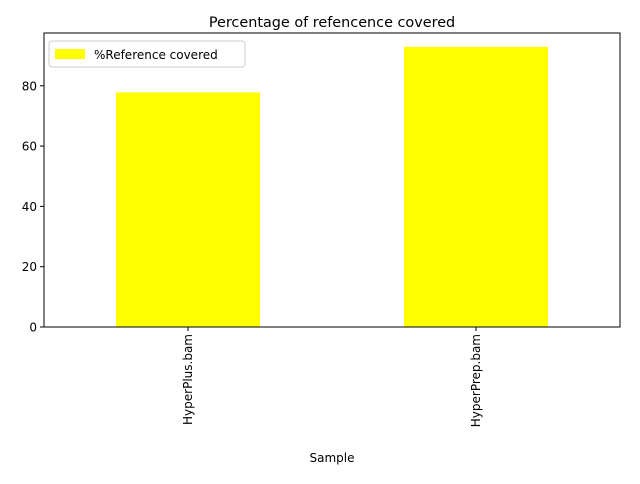  Describe the element at coordinates (332, 458) in the screenshot. I see `x-axis-label: Sample` at that location.